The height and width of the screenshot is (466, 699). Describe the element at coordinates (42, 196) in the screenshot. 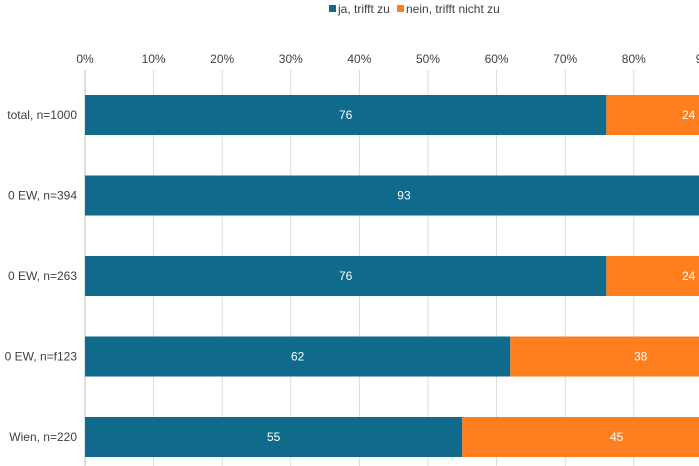

I see `category-label: 0 EW, n=394` at that location.